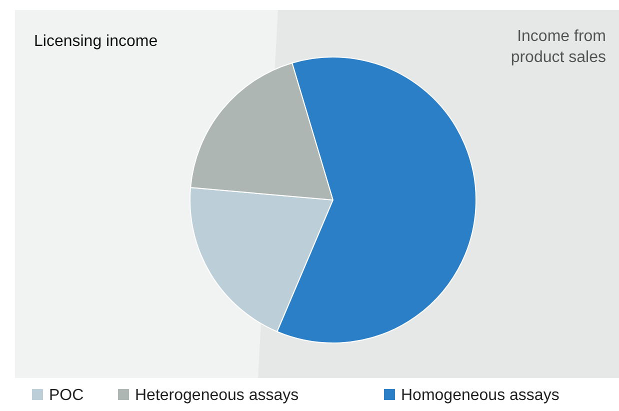 This screenshot has width=619, height=411. Describe the element at coordinates (480, 395) in the screenshot. I see `legend-label: Homogeneous assays` at that location.